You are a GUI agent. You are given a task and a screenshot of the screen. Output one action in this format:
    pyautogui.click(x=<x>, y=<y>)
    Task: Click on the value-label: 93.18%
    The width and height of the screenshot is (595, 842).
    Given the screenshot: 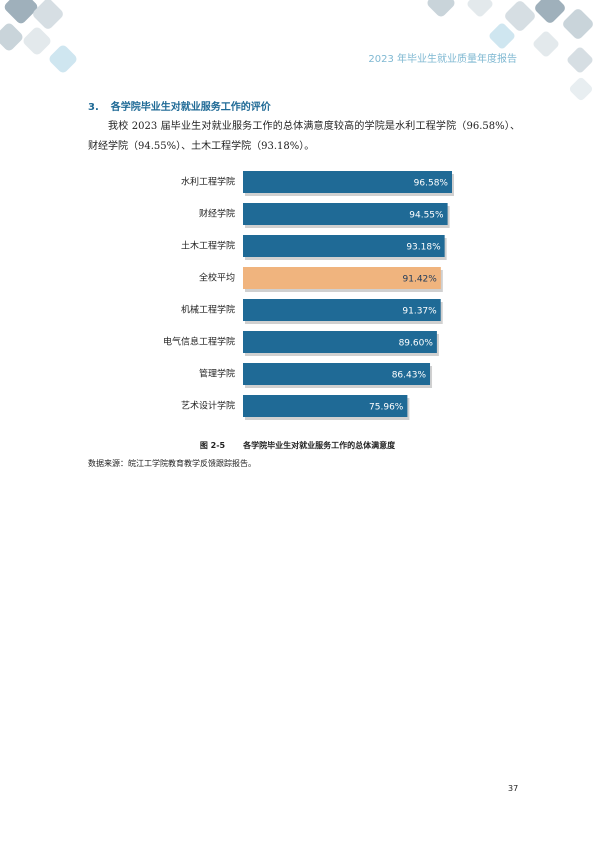 What is the action you would take?
    pyautogui.click(x=423, y=248)
    